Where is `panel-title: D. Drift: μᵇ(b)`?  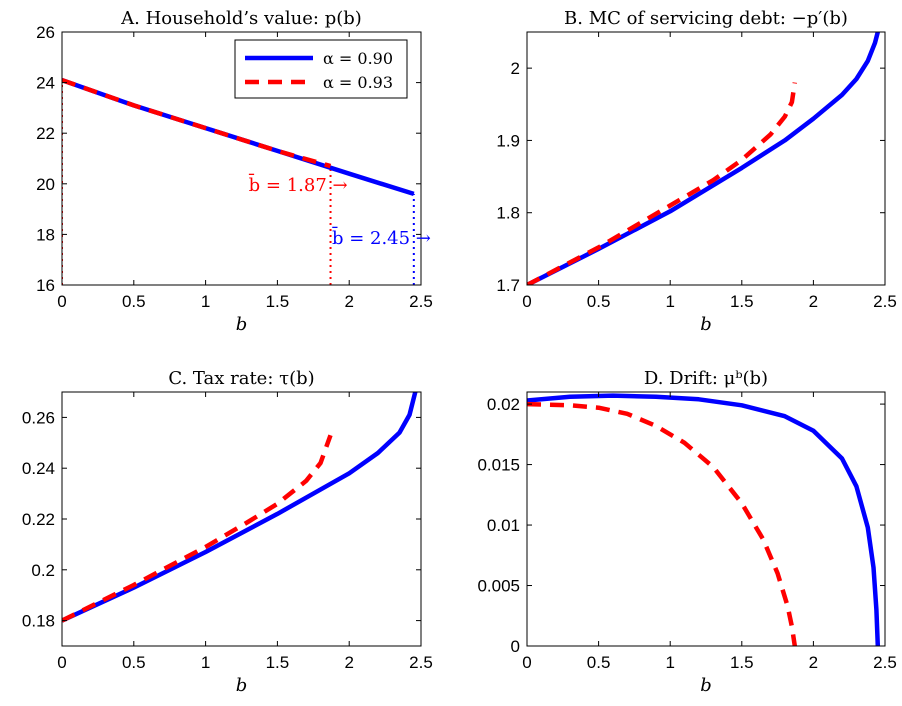 panel-title: D. Drift: μᵇ(b) is located at coordinates (706, 378).